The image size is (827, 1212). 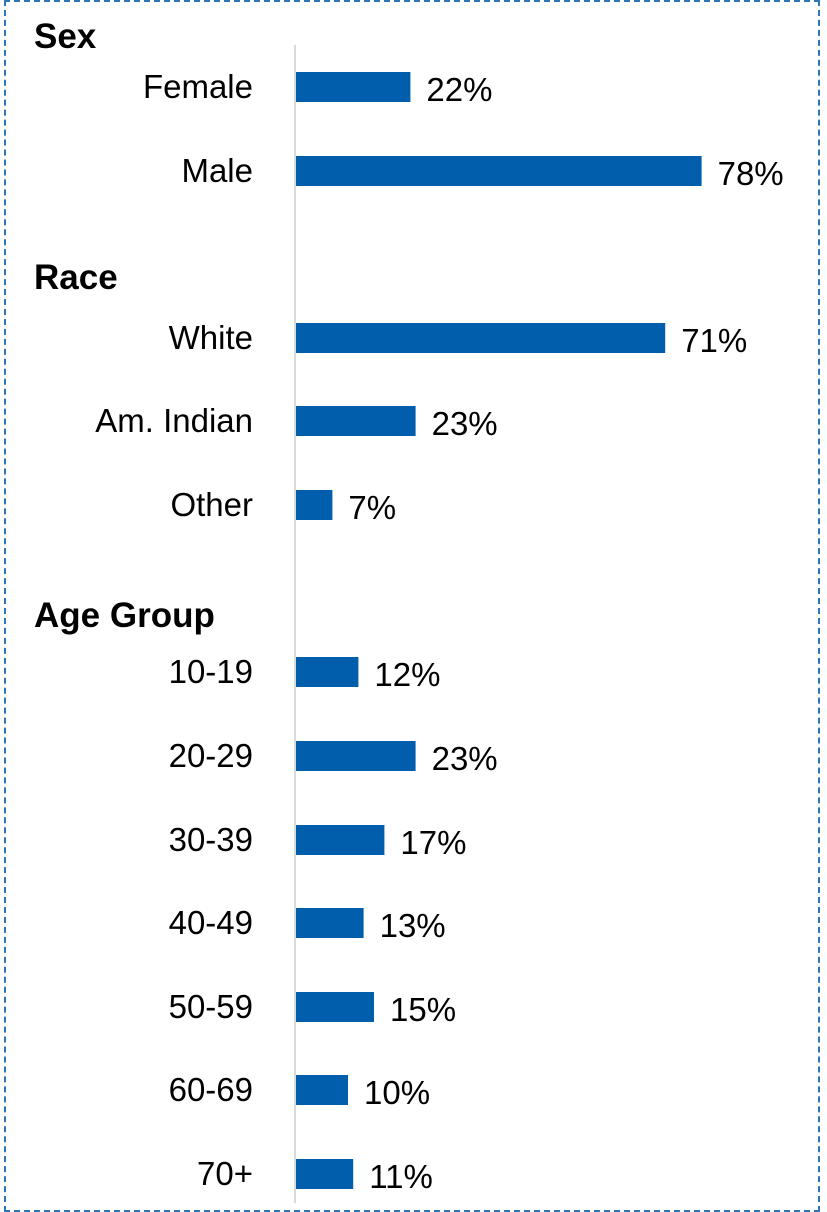 What do you see at coordinates (459, 89) in the screenshot?
I see `value-label: 22%` at bounding box center [459, 89].